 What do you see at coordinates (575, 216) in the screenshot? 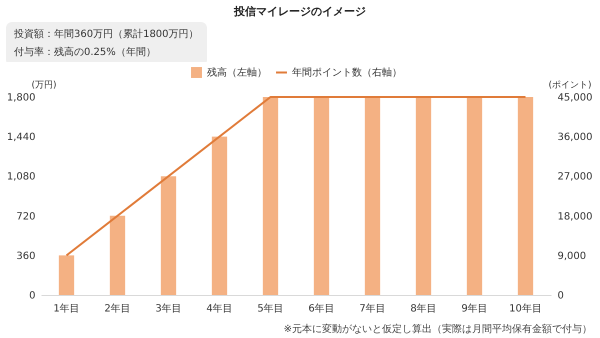
I see `y2-tick-label: 18,000` at bounding box center [575, 216].